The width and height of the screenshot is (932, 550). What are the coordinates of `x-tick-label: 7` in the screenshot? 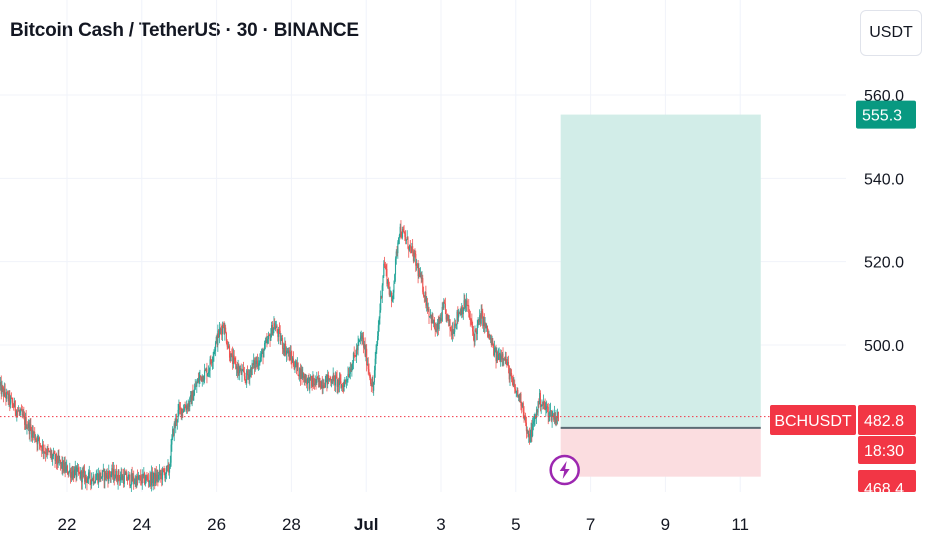 It's located at (590, 524).